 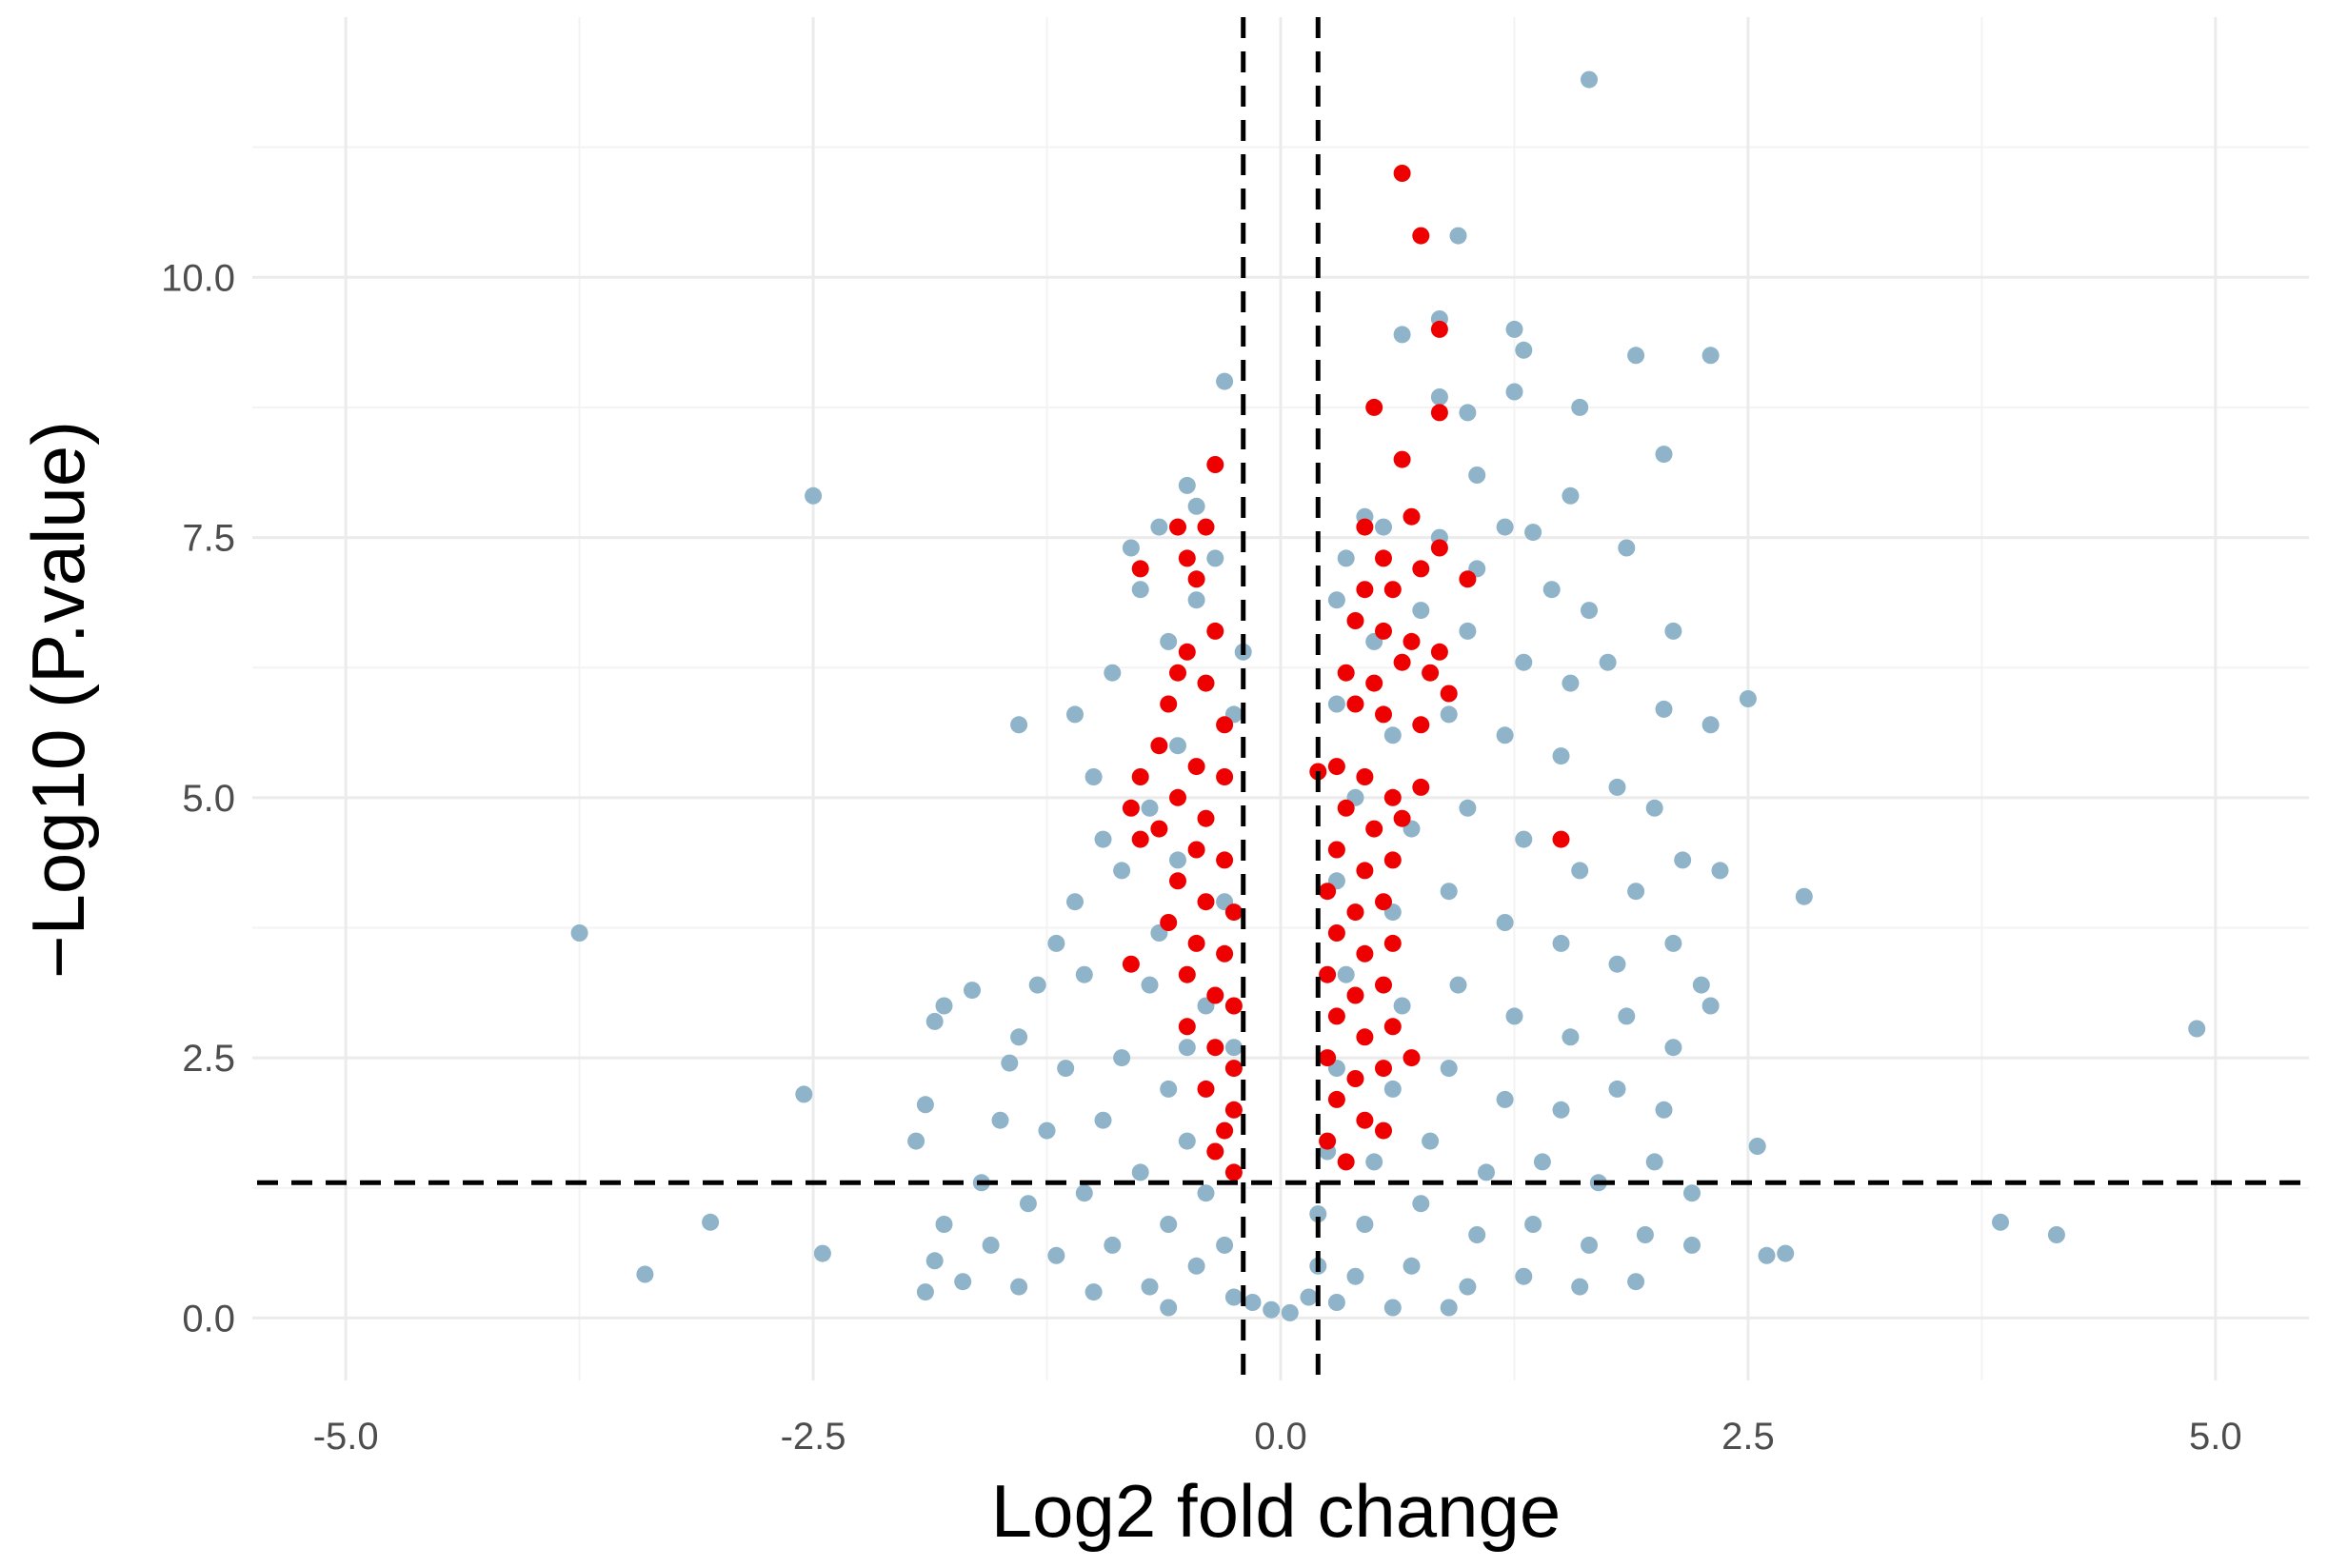 I want to click on significant-points, so click(x=1346, y=673).